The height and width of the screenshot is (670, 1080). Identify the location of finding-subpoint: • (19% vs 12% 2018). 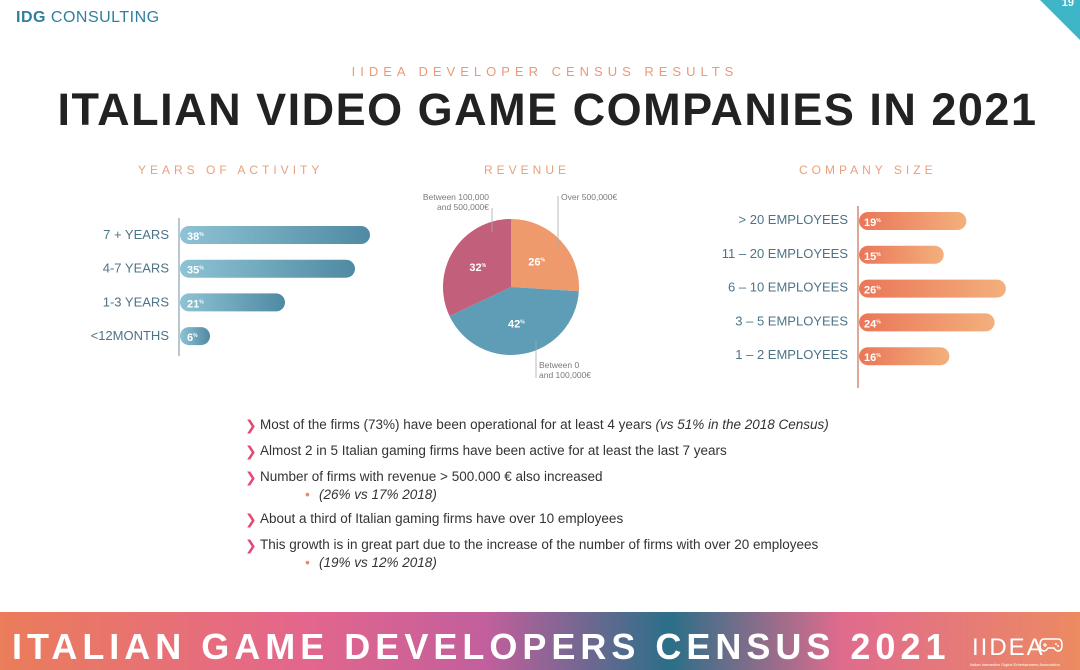
(565, 562).